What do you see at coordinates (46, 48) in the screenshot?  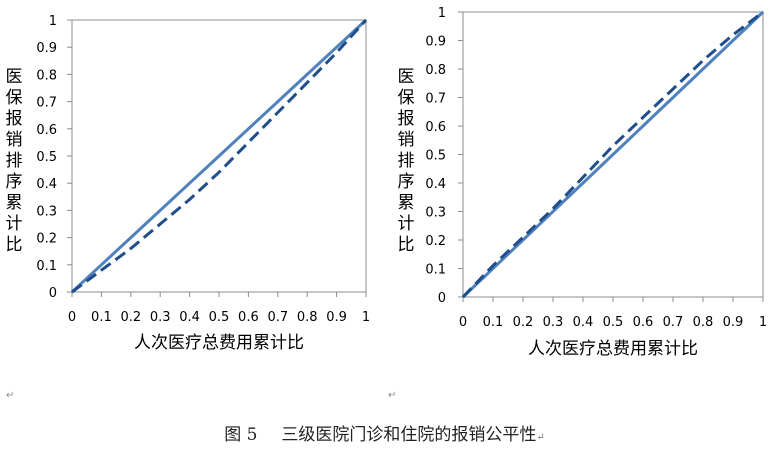 I see `chart1-y-tick-label: 0.9` at bounding box center [46, 48].